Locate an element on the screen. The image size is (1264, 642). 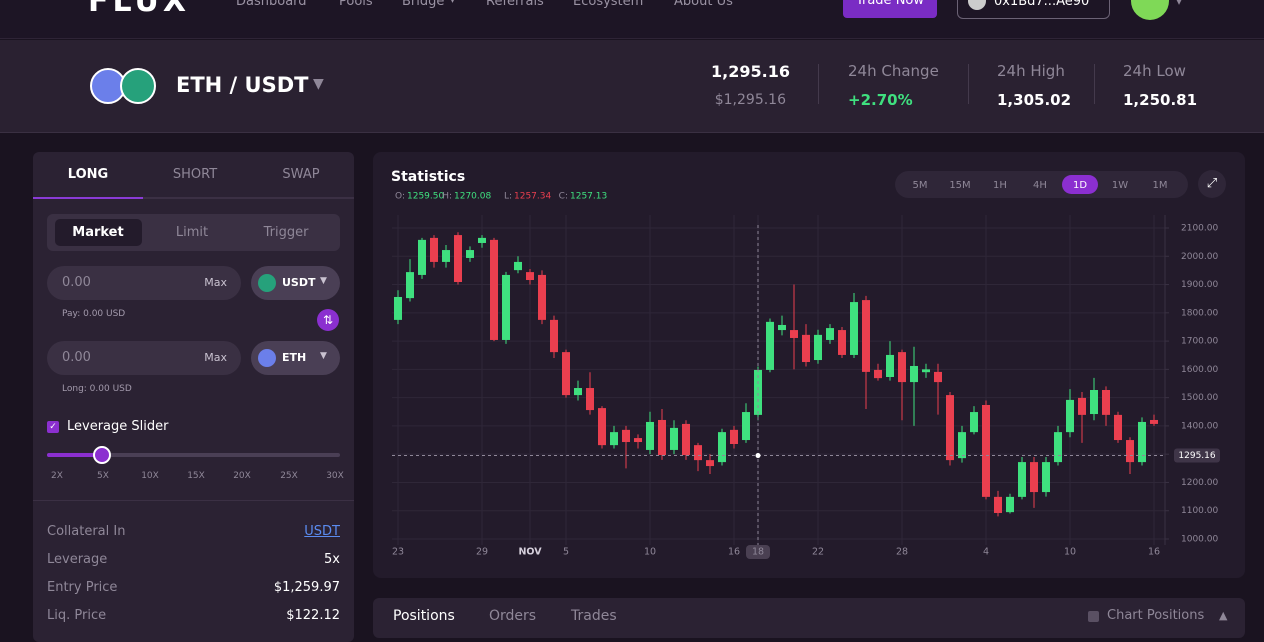
wallet-address: 0x1Bd7...Ae90 is located at coordinates (1042, 4).